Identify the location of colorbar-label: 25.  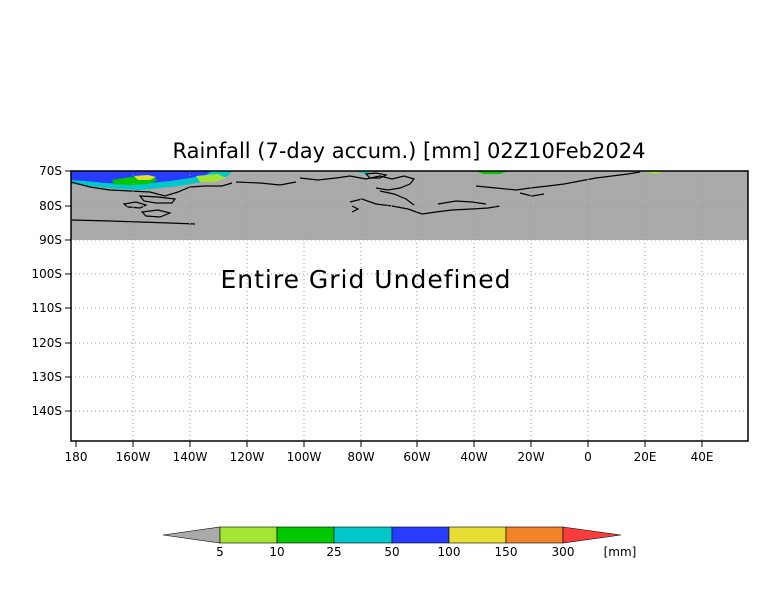
(333, 552).